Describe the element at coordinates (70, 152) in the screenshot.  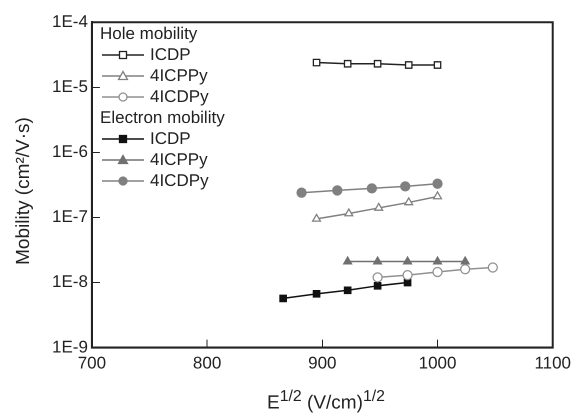
I see `y-tick-label: 1E-6` at that location.